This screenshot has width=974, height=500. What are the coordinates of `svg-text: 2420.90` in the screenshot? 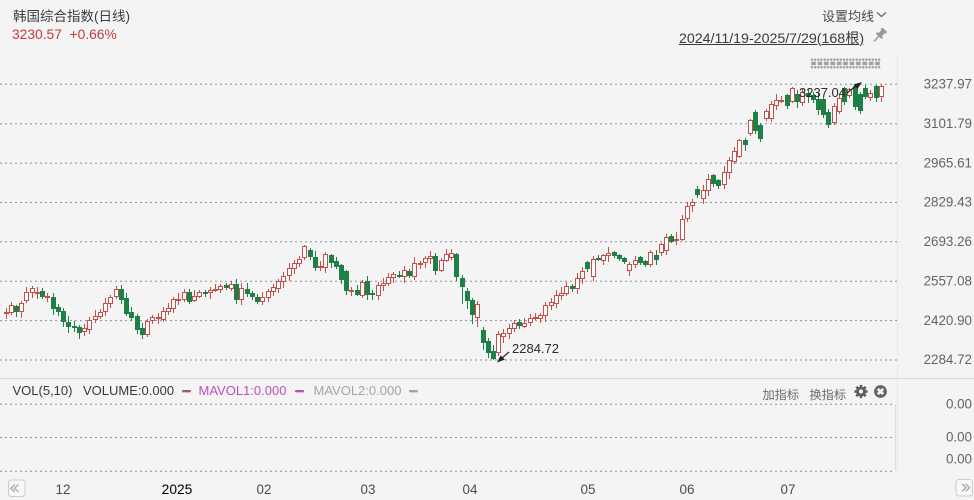 It's located at (948, 320).